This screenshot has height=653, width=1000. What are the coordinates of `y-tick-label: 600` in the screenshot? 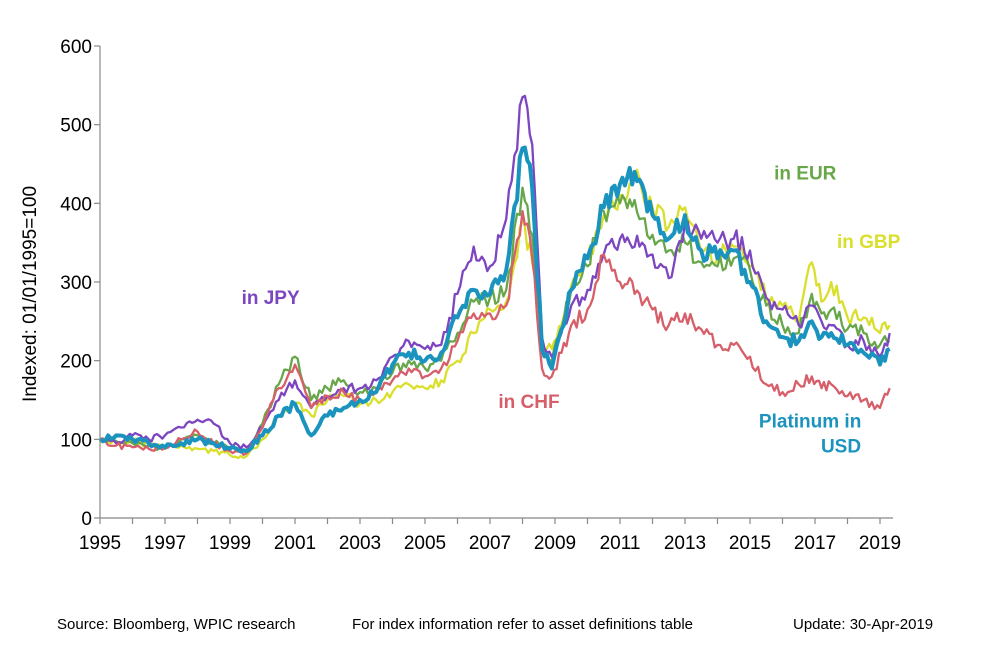 It's located at (76, 47).